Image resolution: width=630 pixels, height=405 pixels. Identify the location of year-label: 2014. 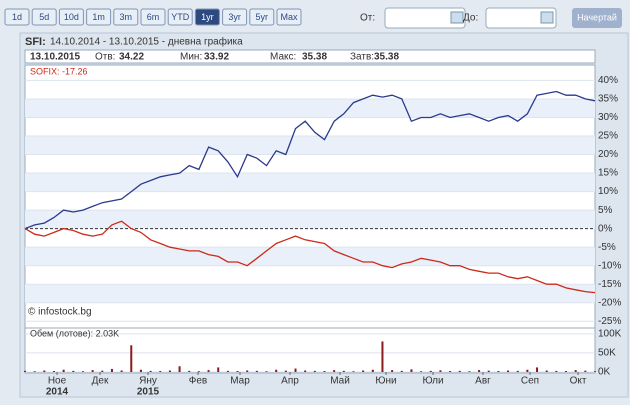
(57, 392).